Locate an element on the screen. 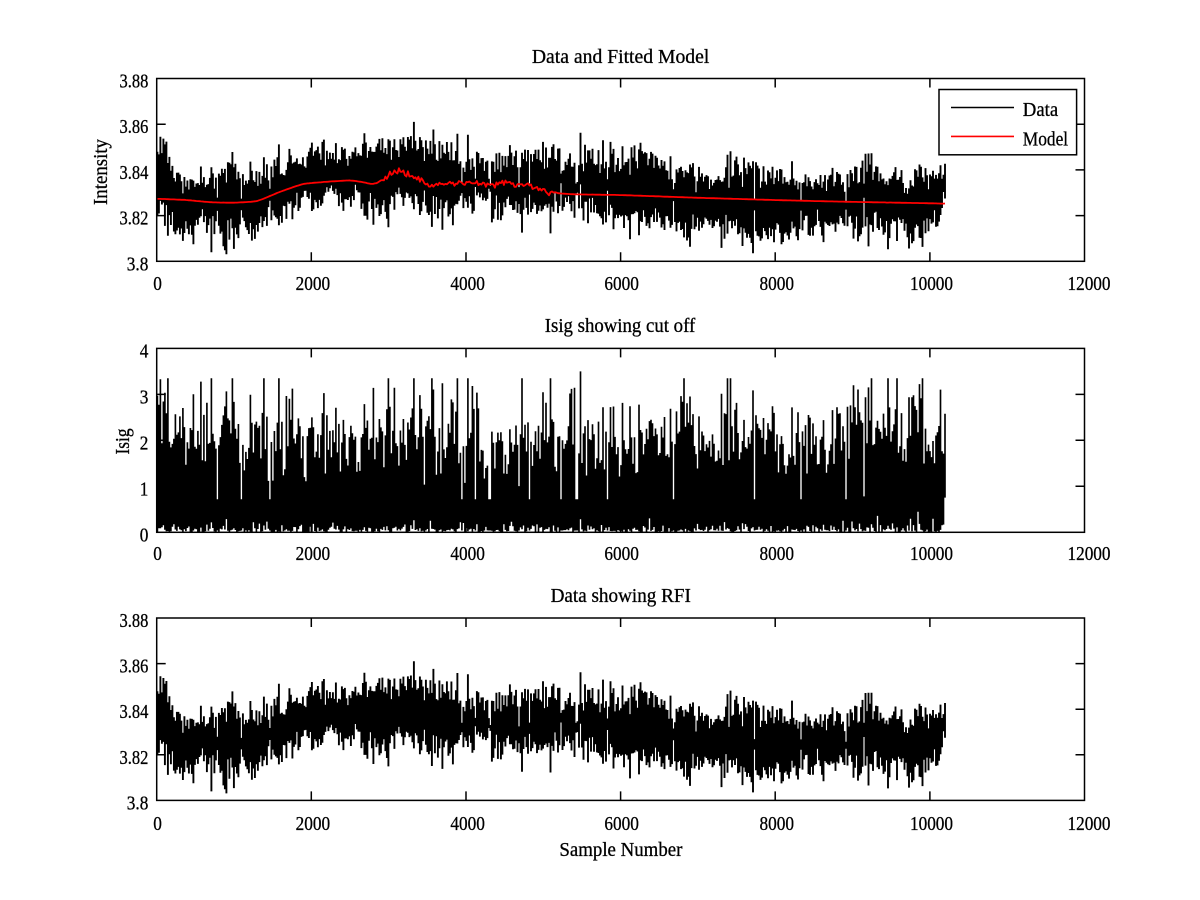  svg-text: Data and Fitted Model is located at coordinates (621, 57).